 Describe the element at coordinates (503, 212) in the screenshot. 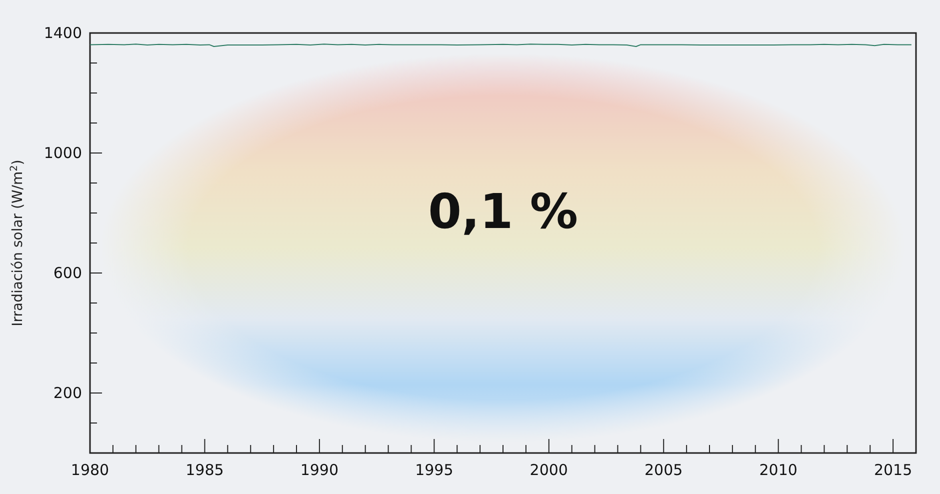

I see `annotation: 0,1 %` at that location.